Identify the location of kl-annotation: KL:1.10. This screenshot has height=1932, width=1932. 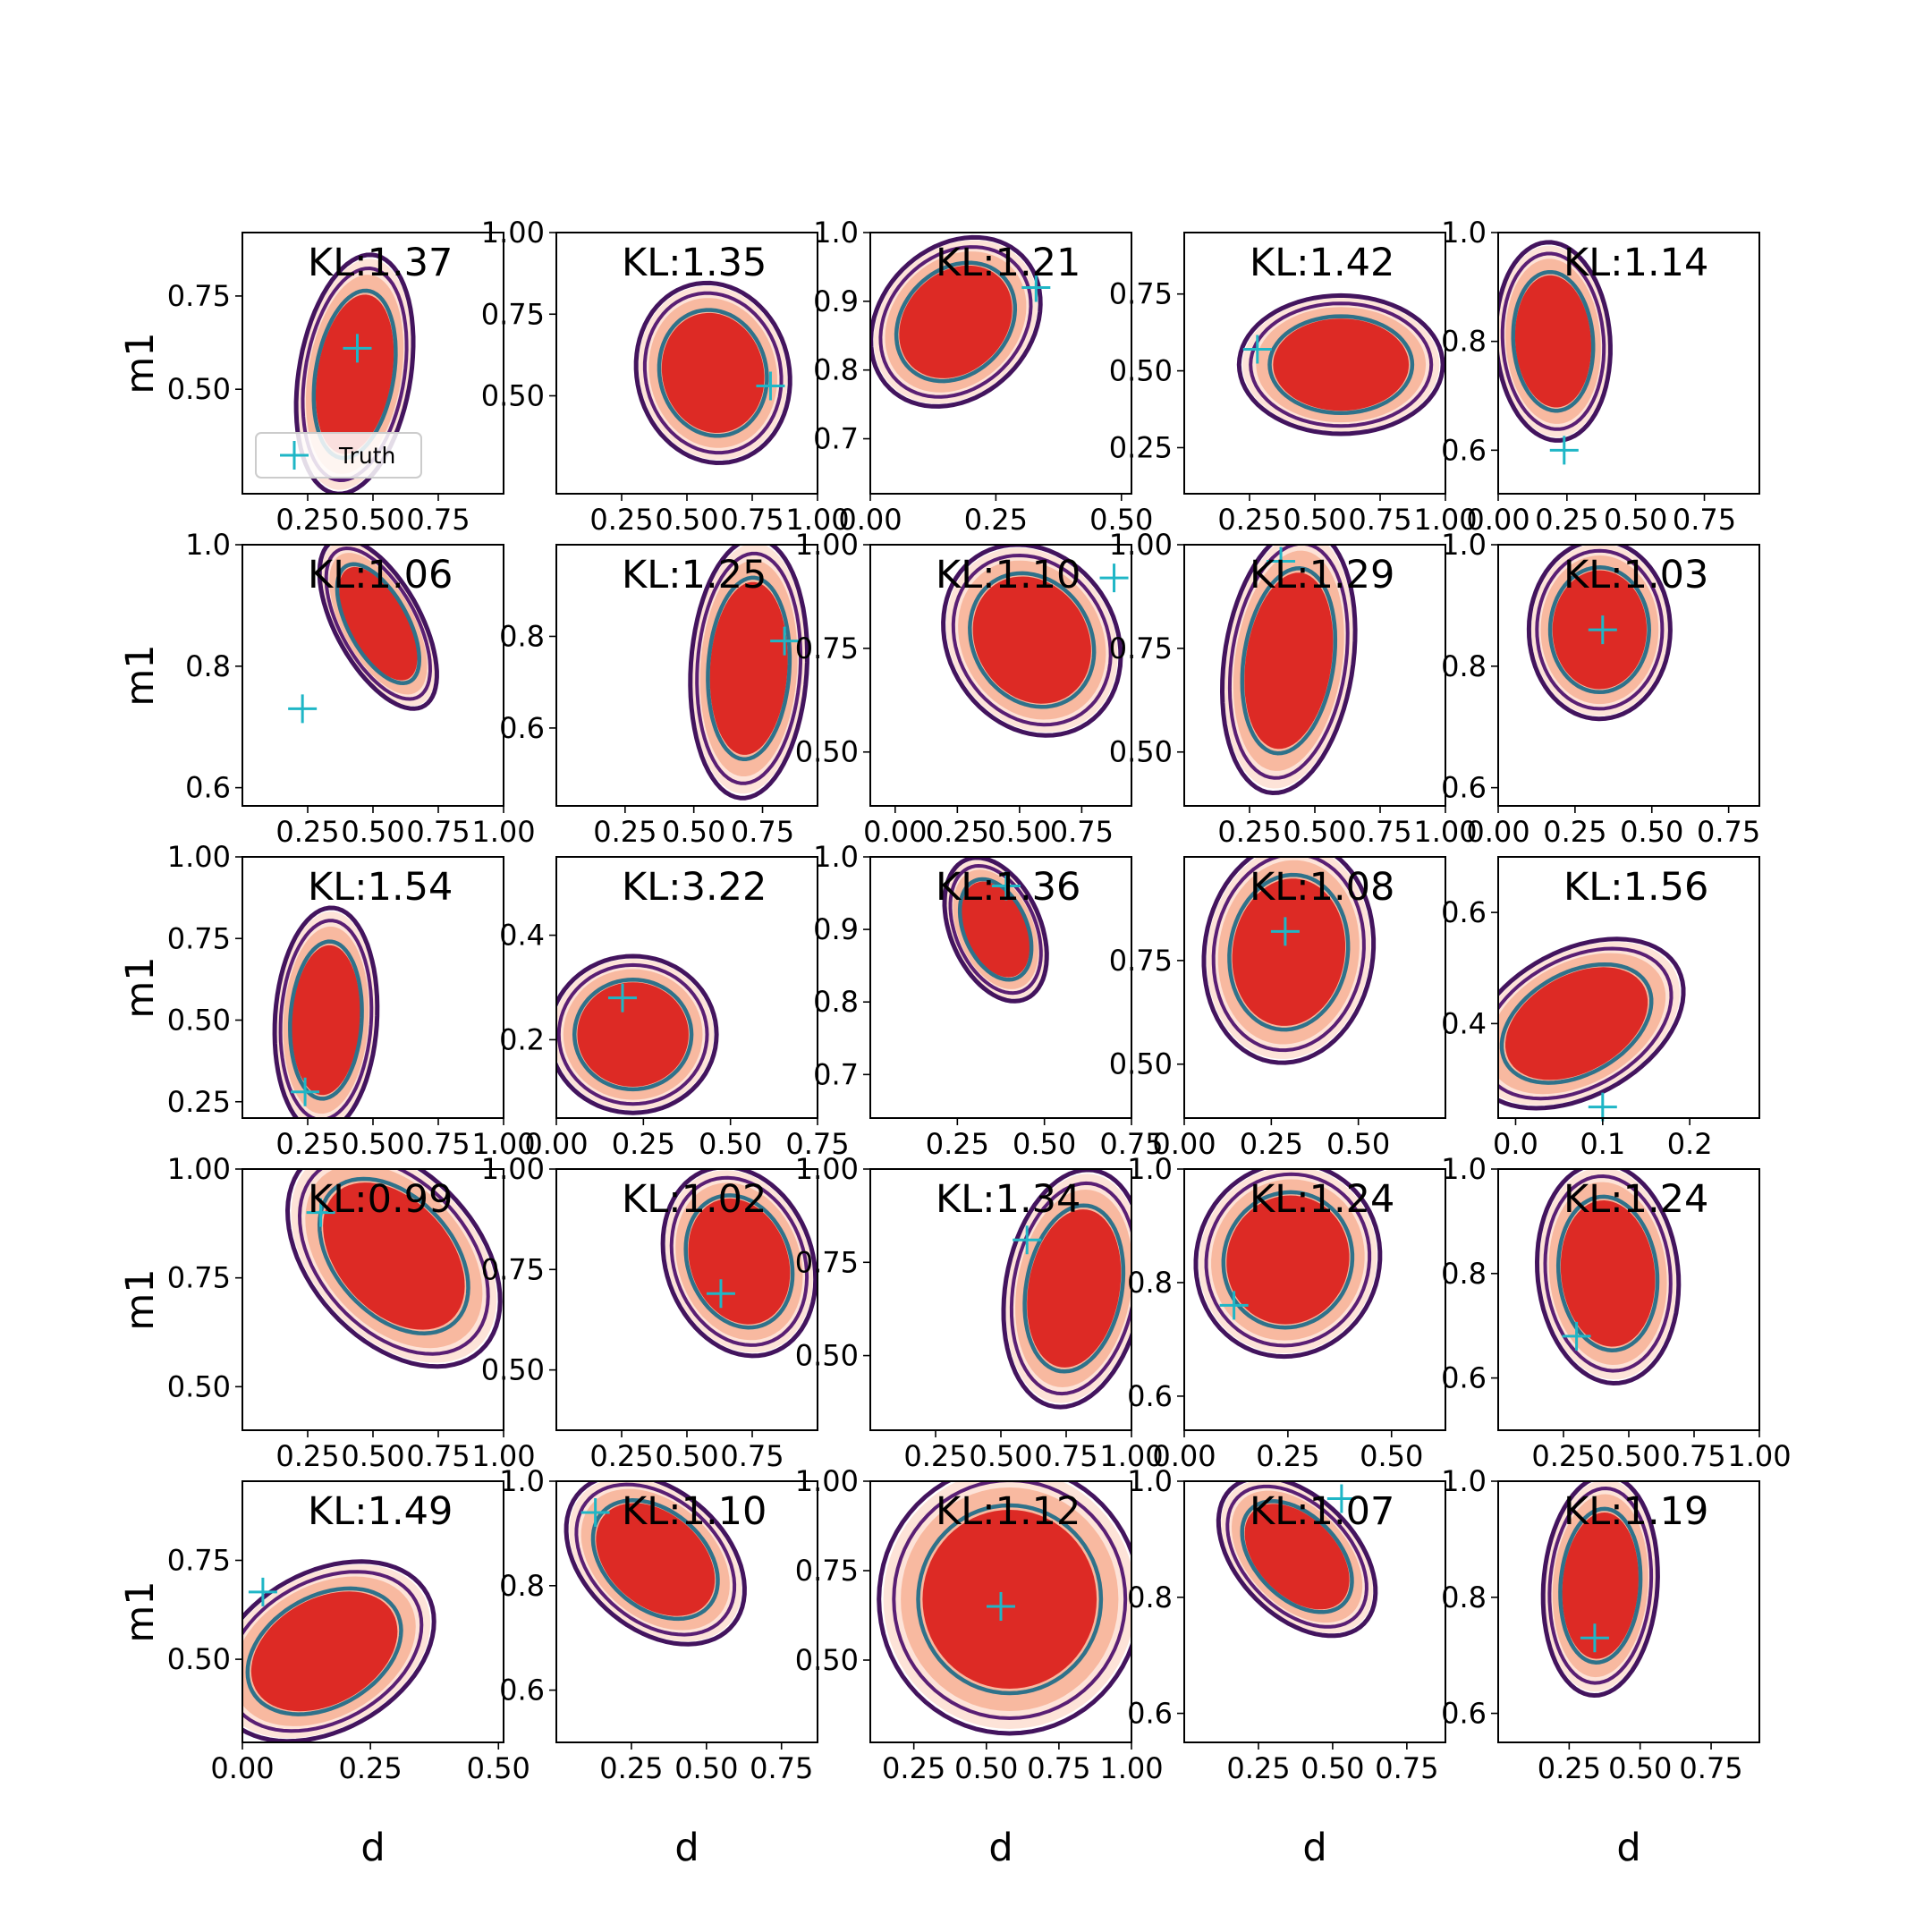
(1008, 575).